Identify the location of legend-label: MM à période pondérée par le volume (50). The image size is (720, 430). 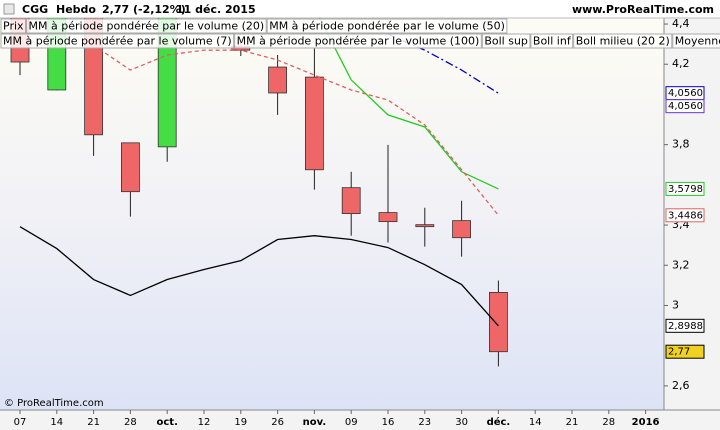
(387, 26).